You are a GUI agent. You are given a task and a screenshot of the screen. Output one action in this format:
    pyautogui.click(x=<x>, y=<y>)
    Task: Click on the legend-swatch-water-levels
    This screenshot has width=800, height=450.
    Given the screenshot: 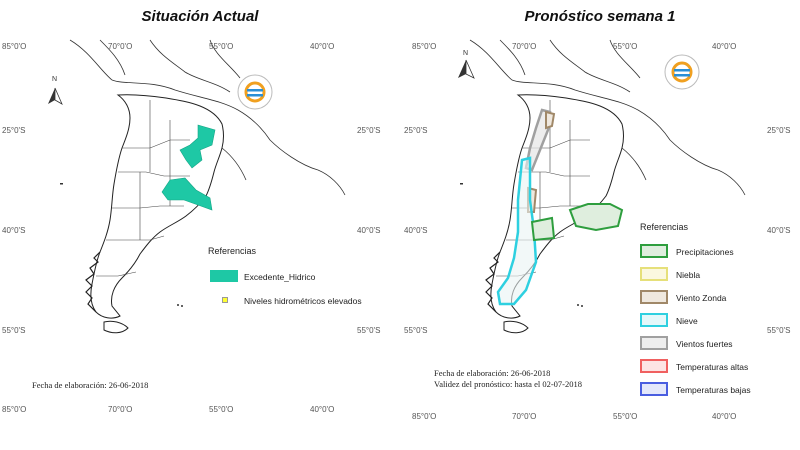 What is the action you would take?
    pyautogui.click(x=225, y=300)
    